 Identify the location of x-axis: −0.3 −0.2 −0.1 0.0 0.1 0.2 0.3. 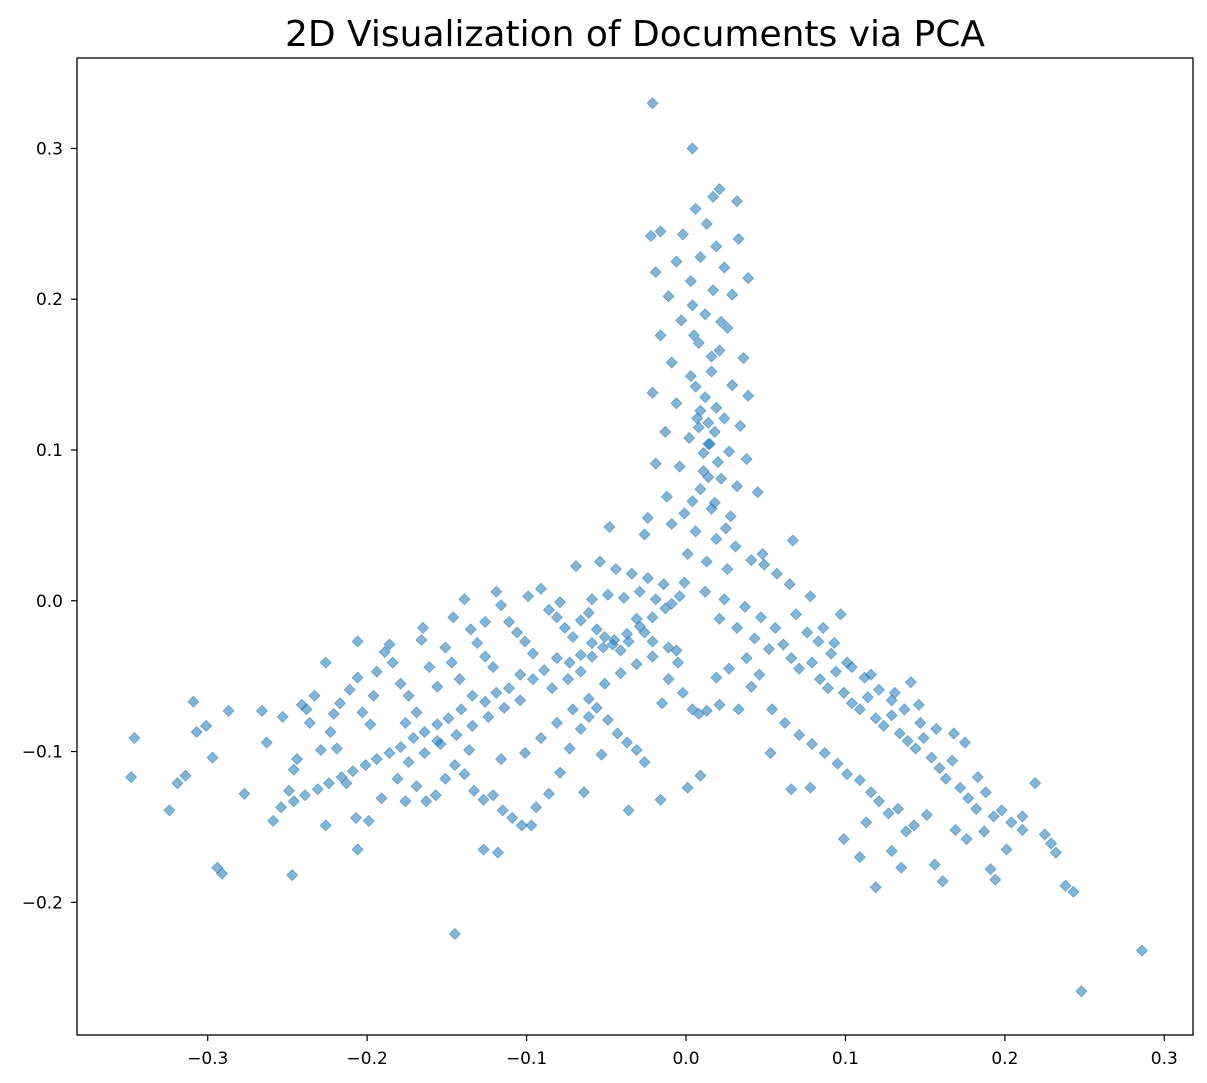
(682, 1052).